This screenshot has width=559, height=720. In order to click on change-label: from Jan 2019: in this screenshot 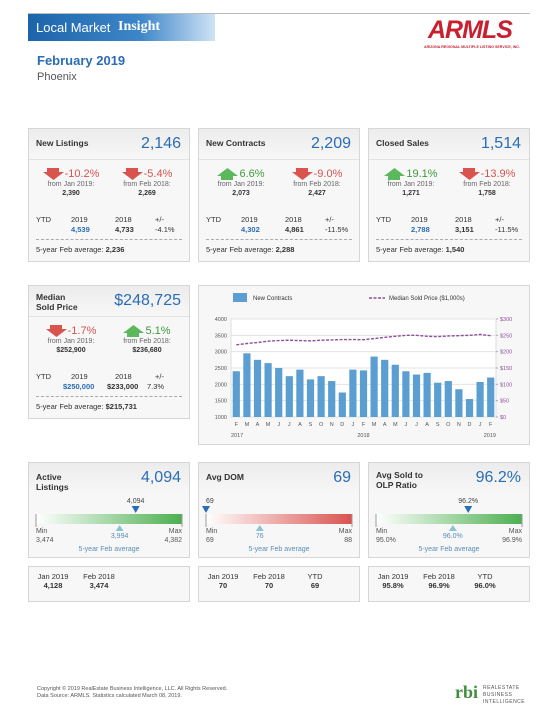, I will do `click(71, 184)`.